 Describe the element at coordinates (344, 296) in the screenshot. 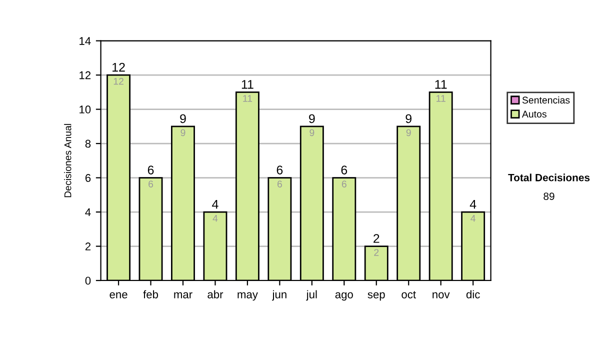

I see `x-tick-label: ago` at that location.